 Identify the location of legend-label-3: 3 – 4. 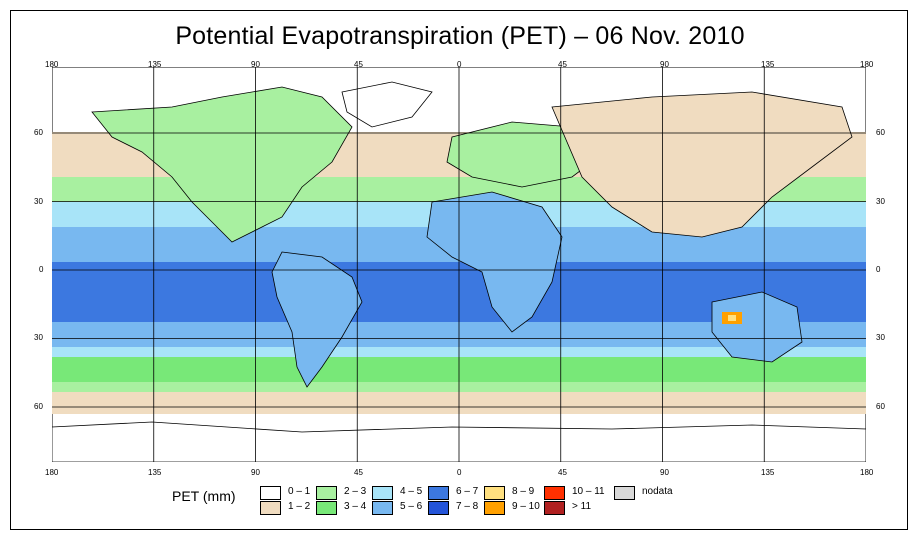
(355, 506).